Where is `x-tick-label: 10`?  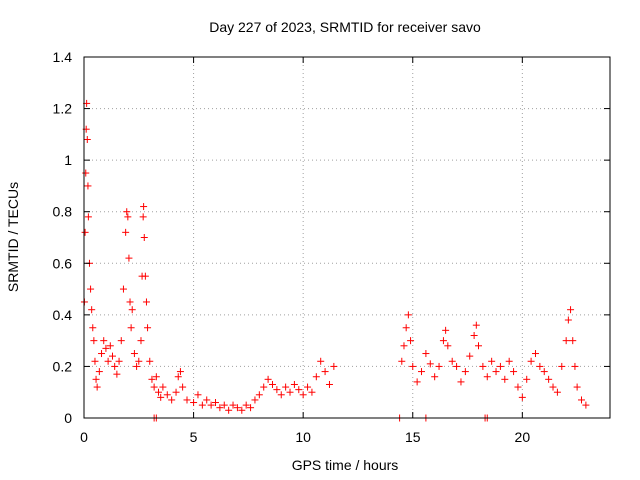
x-tick-label: 10 is located at coordinates (303, 437).